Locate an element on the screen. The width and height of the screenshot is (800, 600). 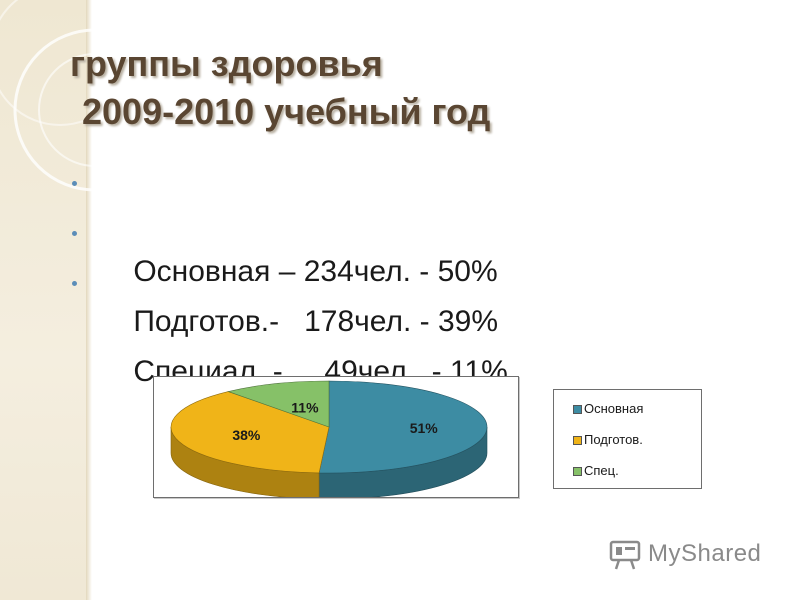
legend-item: Спец. is located at coordinates (596, 470).